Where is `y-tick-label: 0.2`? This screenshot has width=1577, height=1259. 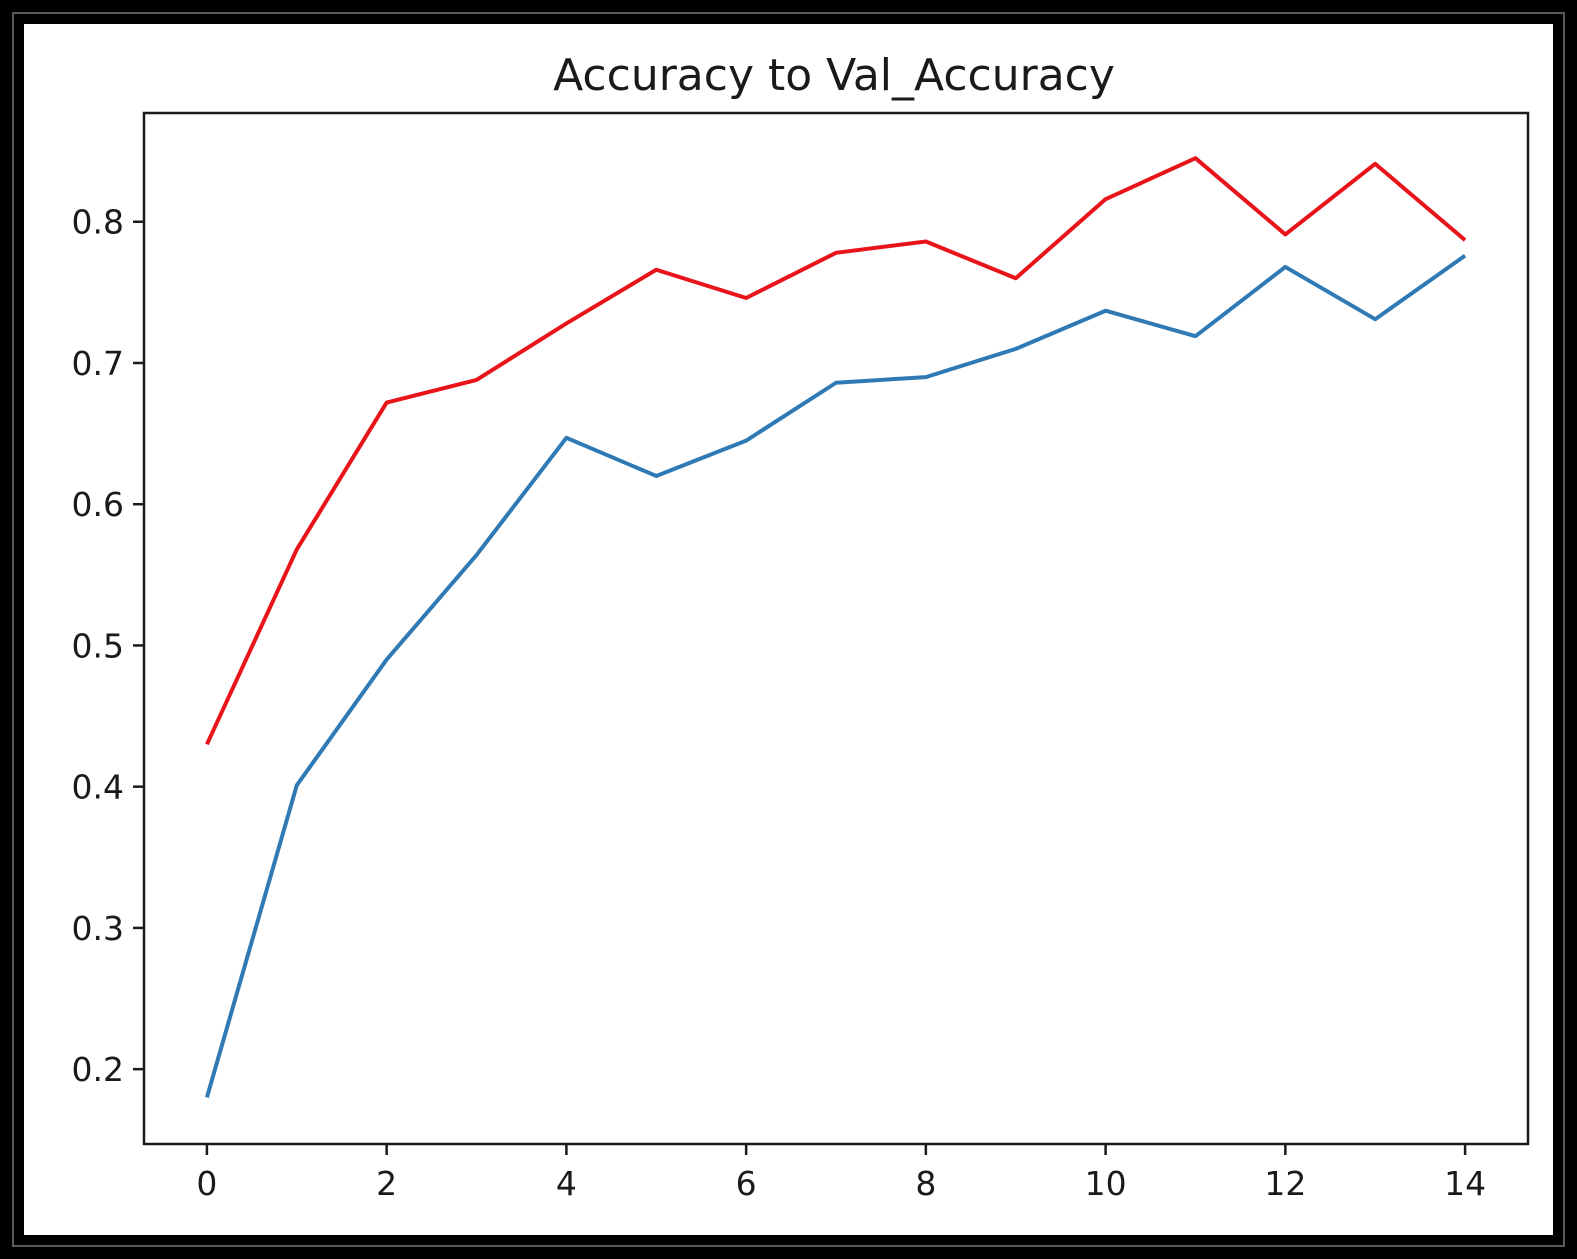 y-tick-label: 0.2 is located at coordinates (98, 1069).